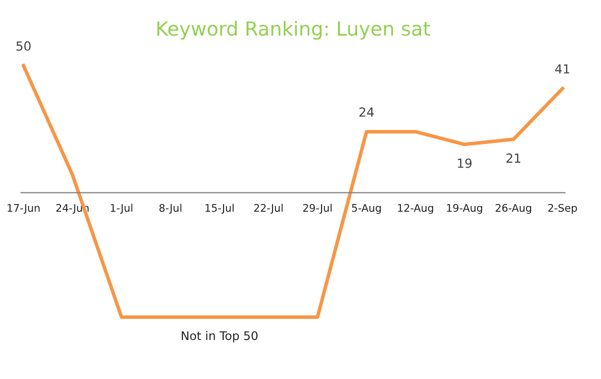  What do you see at coordinates (366, 209) in the screenshot?
I see `x-tick-label: 5-Aug` at bounding box center [366, 209].